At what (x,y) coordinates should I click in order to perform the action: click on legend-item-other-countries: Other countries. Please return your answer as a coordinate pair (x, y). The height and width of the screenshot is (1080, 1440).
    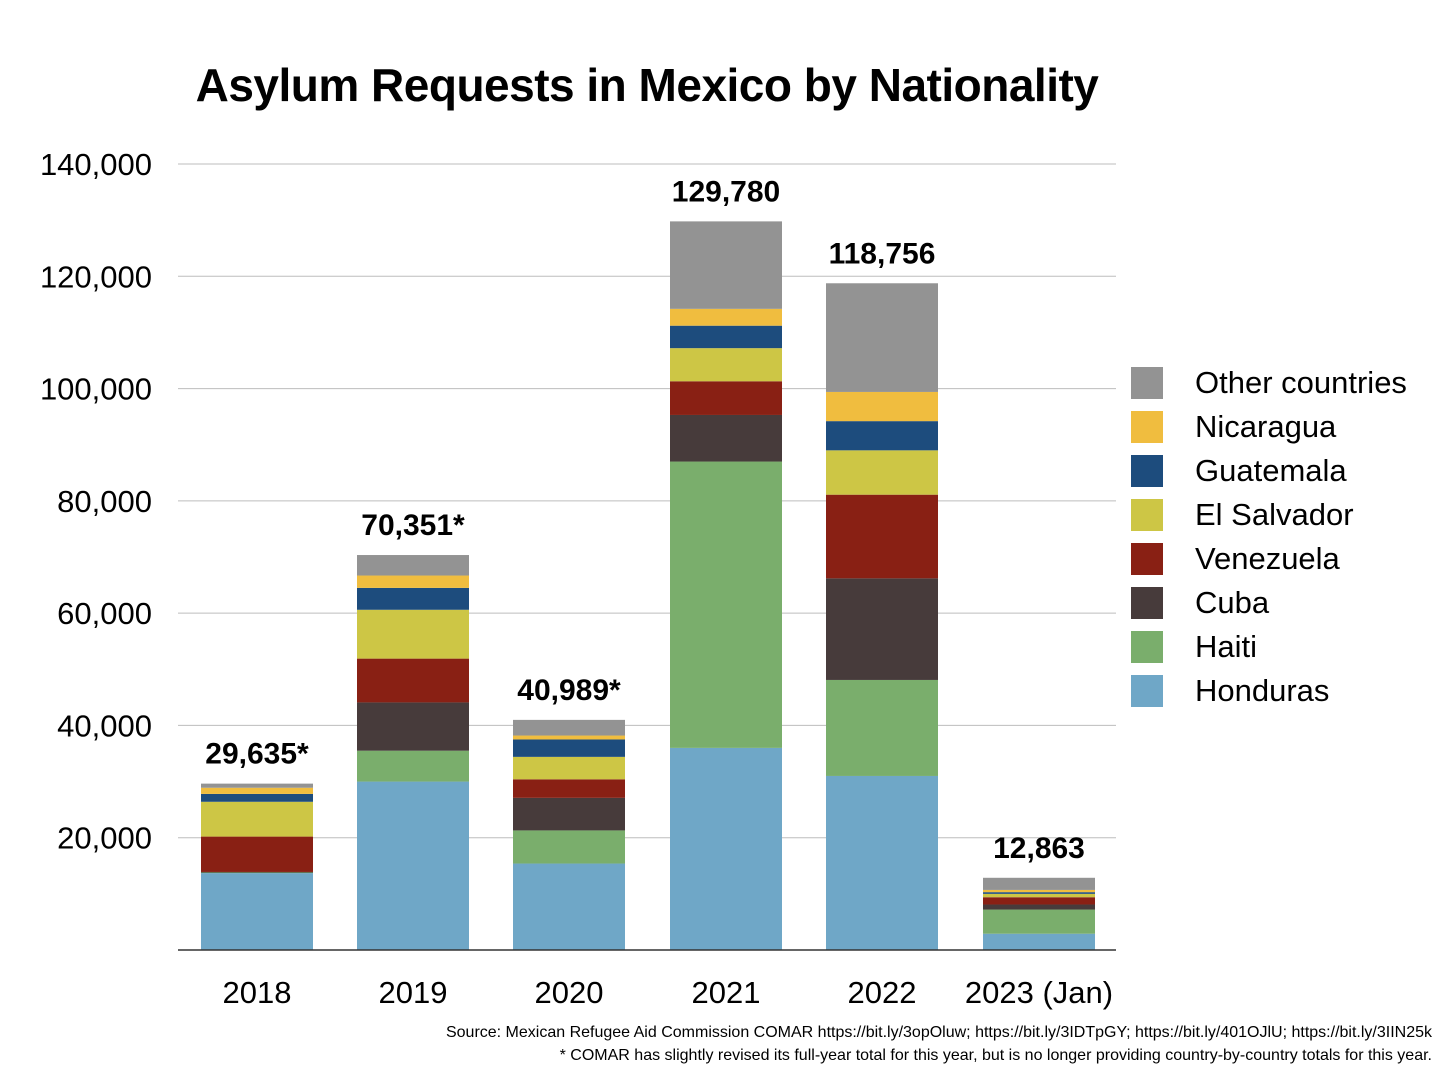
    Looking at the image, I should click on (1269, 383).